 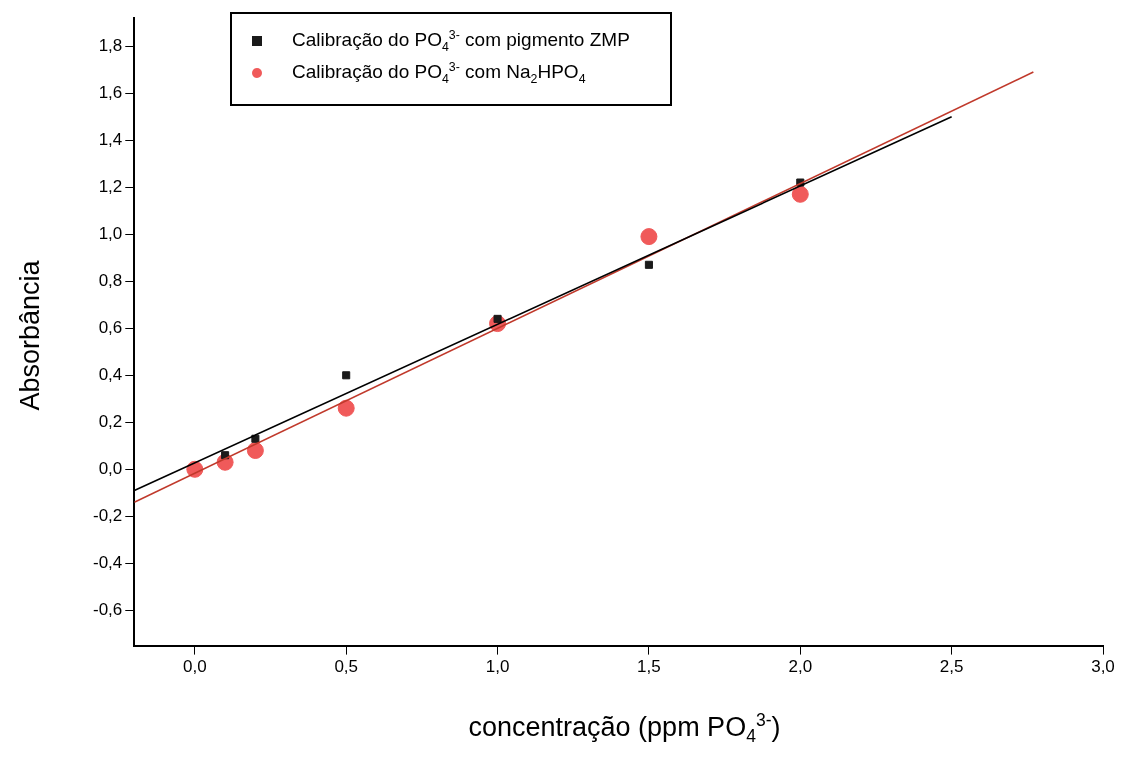 I want to click on y-tick-label: -0,4, so click(x=108, y=563).